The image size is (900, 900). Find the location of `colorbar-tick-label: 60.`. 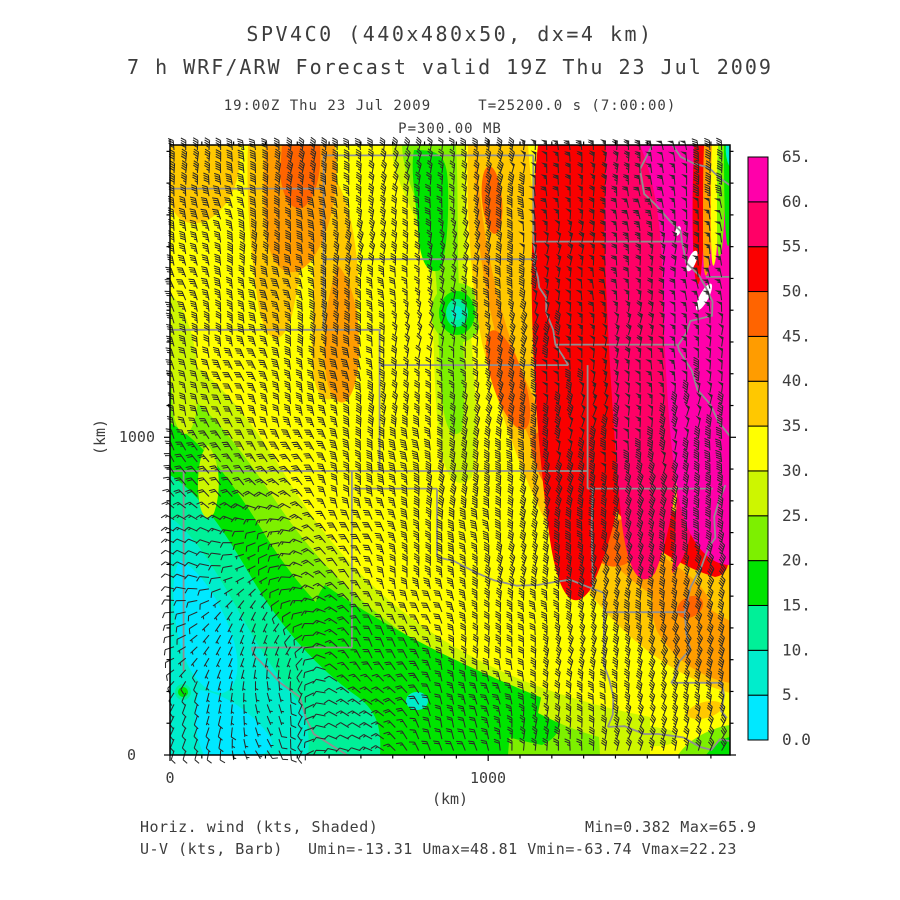

colorbar-tick-label: 60. is located at coordinates (796, 201).